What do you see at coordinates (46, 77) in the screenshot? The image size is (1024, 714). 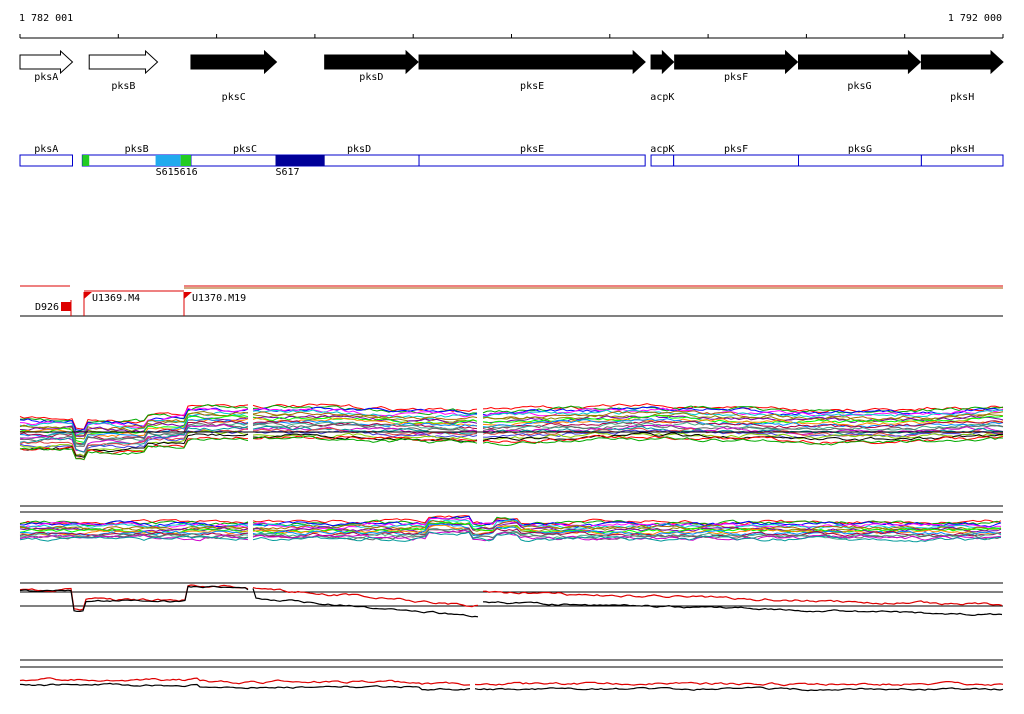 I see `gene-label: pksA` at bounding box center [46, 77].